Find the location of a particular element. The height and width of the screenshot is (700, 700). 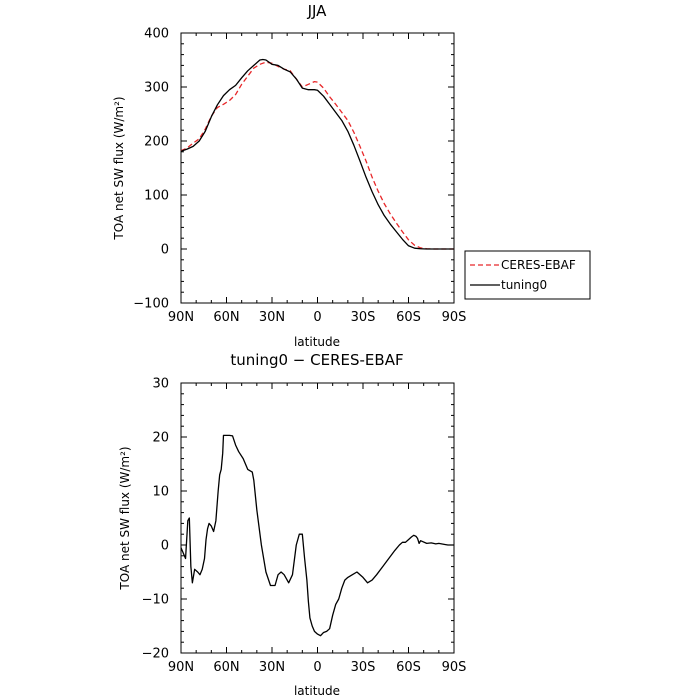

top-y-tick-label: 400 is located at coordinates (156, 34).